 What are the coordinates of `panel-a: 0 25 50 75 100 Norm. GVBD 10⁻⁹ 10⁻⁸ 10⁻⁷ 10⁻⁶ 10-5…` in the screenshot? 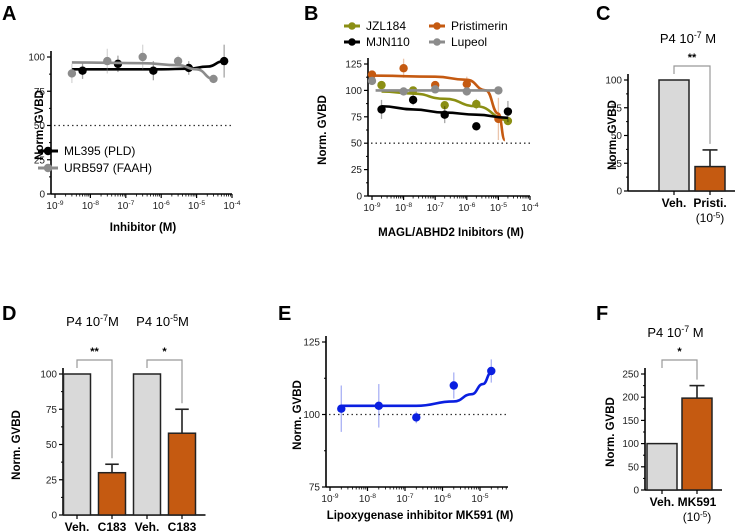 It's located at (121, 118).